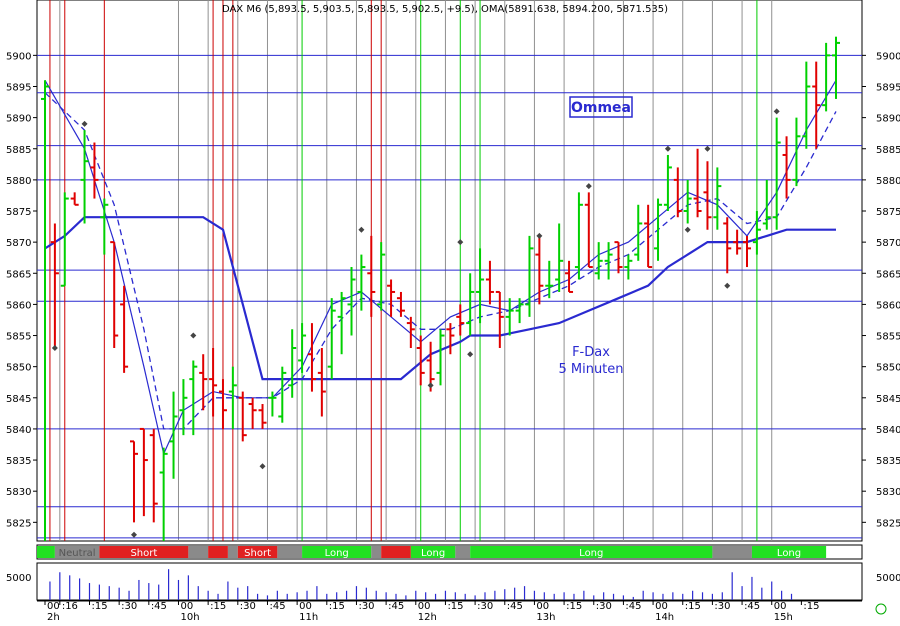 The image size is (900, 626). I want to click on y-tick-label-left: 5900, so click(18, 56).